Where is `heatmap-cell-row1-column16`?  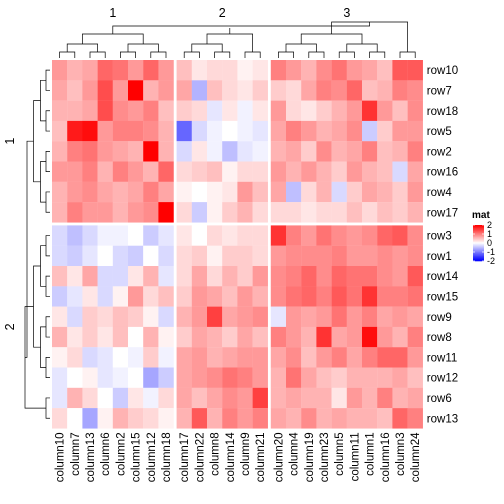 heatmap-cell-row1-column16 is located at coordinates (385, 256).